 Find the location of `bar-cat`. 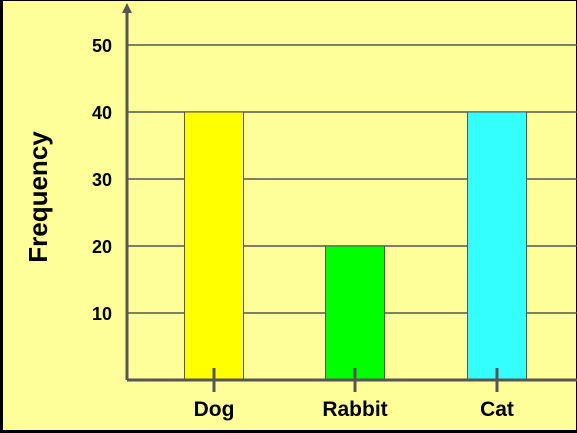

bar-cat is located at coordinates (497, 246).